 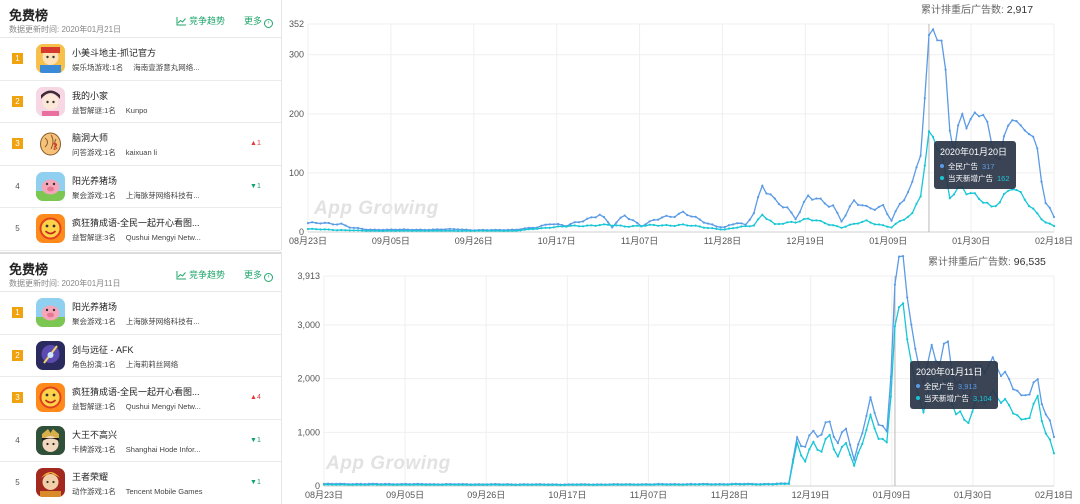 What do you see at coordinates (962, 10) in the screenshot?
I see `total-label: 累计排重后广告数:` at bounding box center [962, 10].